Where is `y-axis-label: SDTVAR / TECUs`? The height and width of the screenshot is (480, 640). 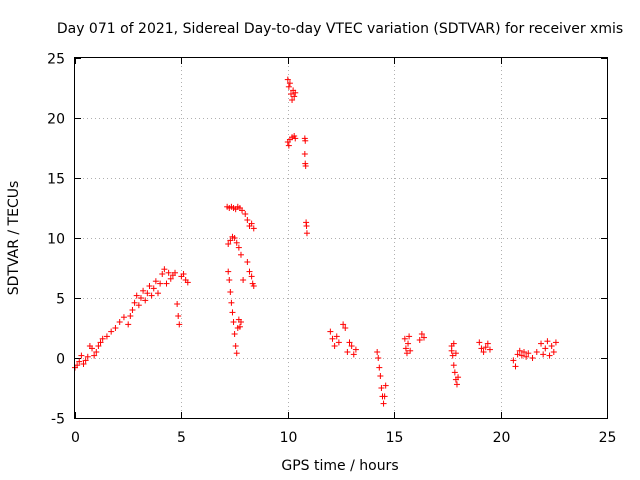
y-axis-label: SDTVAR / TECUs is located at coordinates (14, 238).